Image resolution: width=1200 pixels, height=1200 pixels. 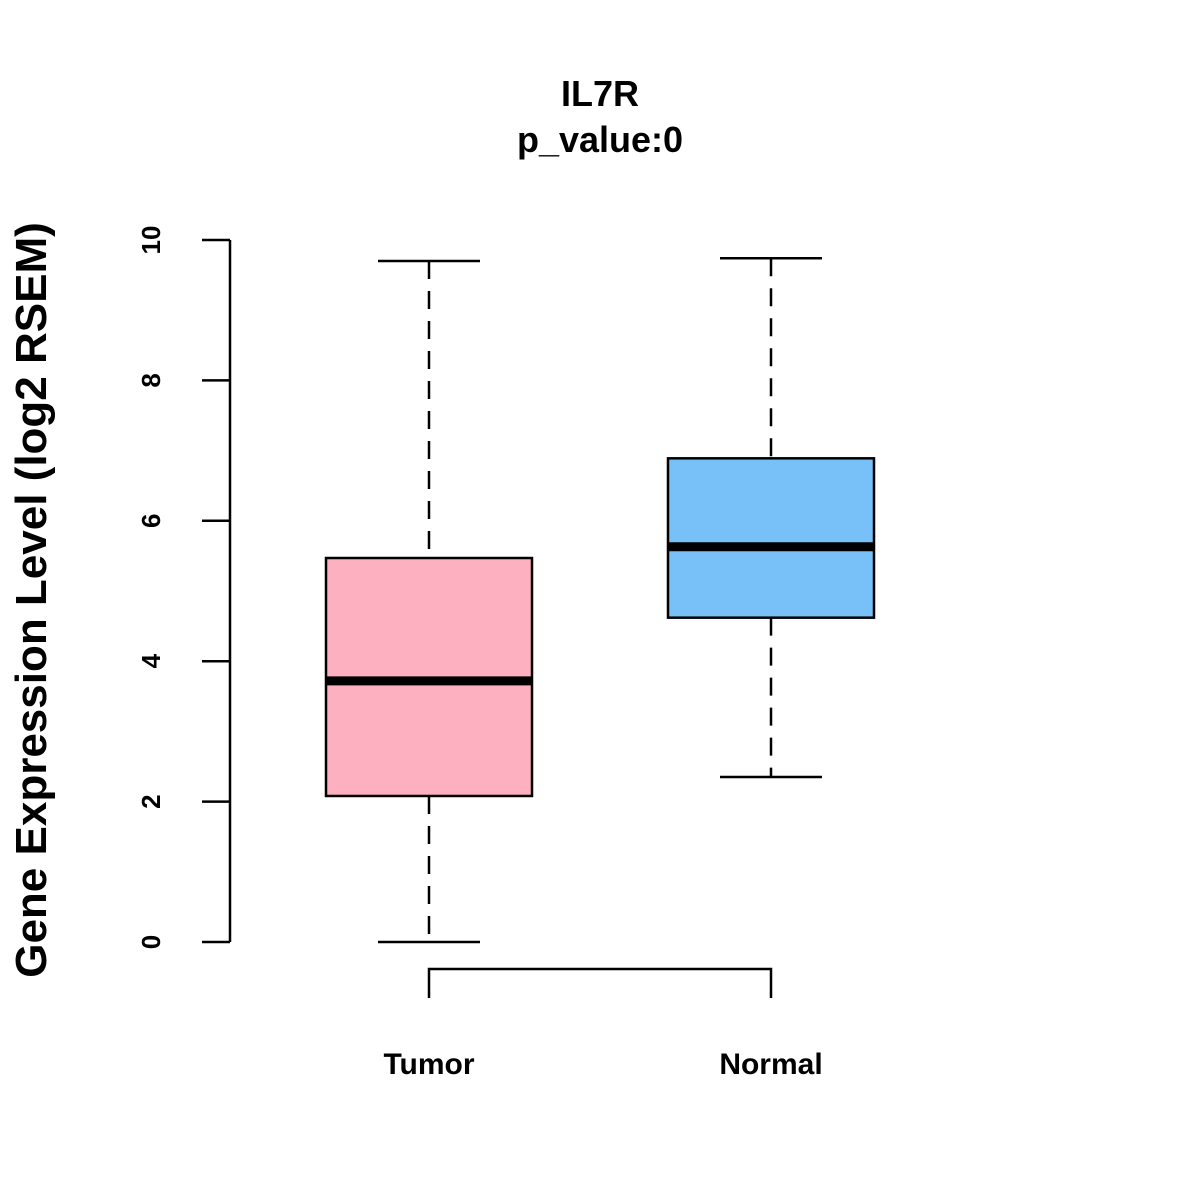 What do you see at coordinates (31, 600) in the screenshot?
I see `y-axis-title: Gene Expression Level (log2 RSEM)` at bounding box center [31, 600].